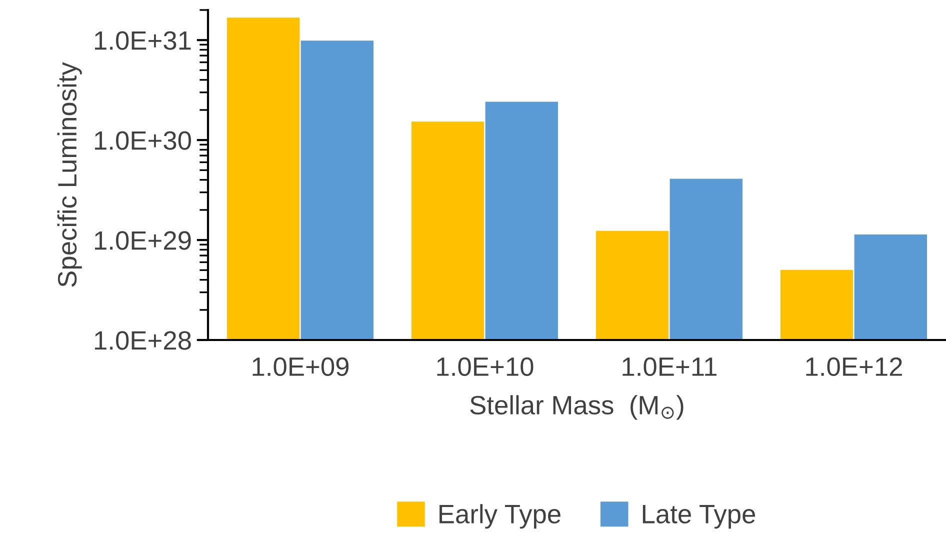  Describe the element at coordinates (142, 40) in the screenshot. I see `y-tick-label: 1.0E+31` at that location.